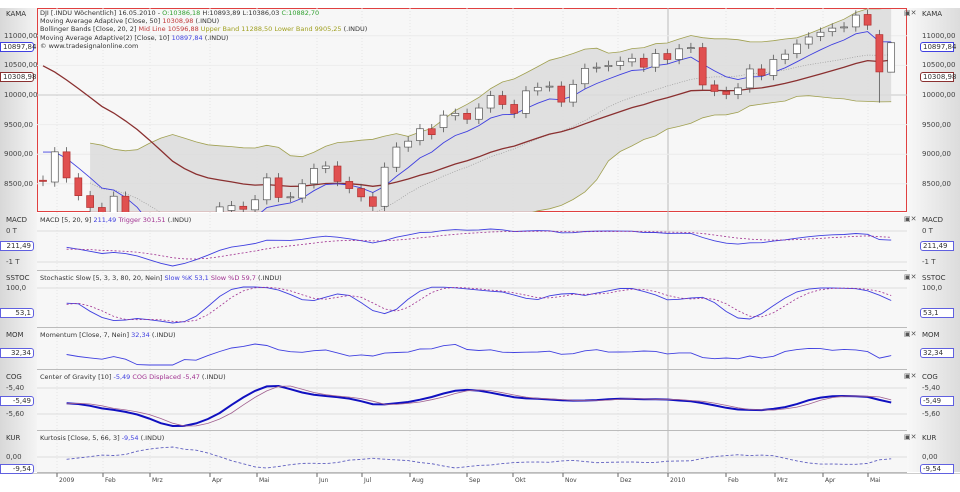 This screenshot has width=960, height=492. Describe the element at coordinates (936, 183) in the screenshot. I see `right-price-tick: 8500,00` at that location.